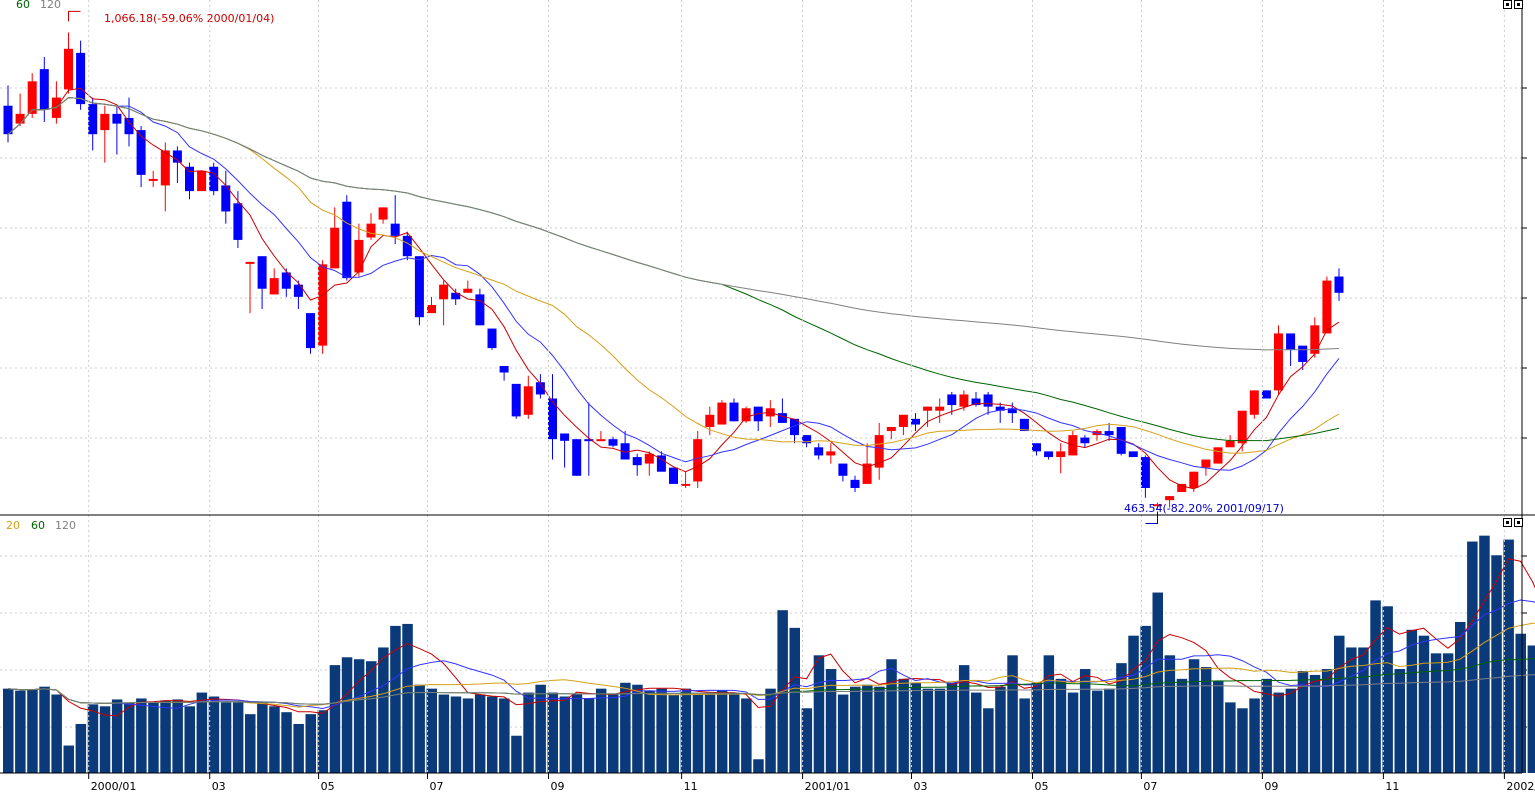  I want to click on price-legend-series-60: 60, so click(23, 5).